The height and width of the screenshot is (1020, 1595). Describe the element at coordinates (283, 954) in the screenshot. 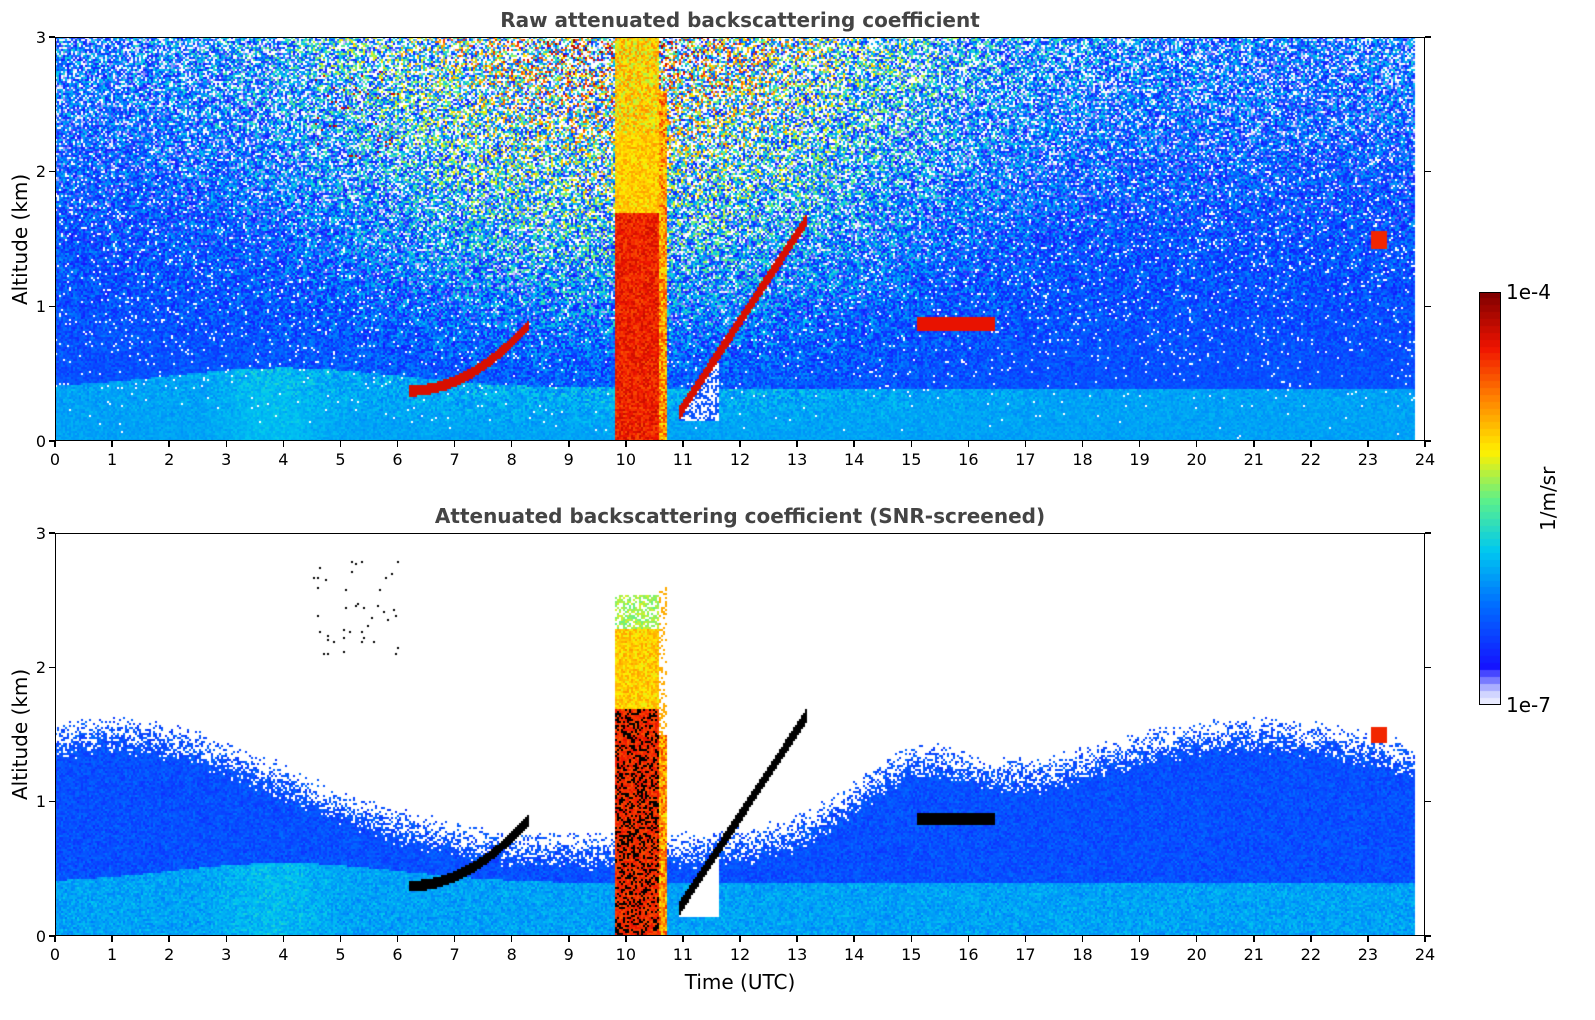

I see `x-tick-label: 4` at that location.